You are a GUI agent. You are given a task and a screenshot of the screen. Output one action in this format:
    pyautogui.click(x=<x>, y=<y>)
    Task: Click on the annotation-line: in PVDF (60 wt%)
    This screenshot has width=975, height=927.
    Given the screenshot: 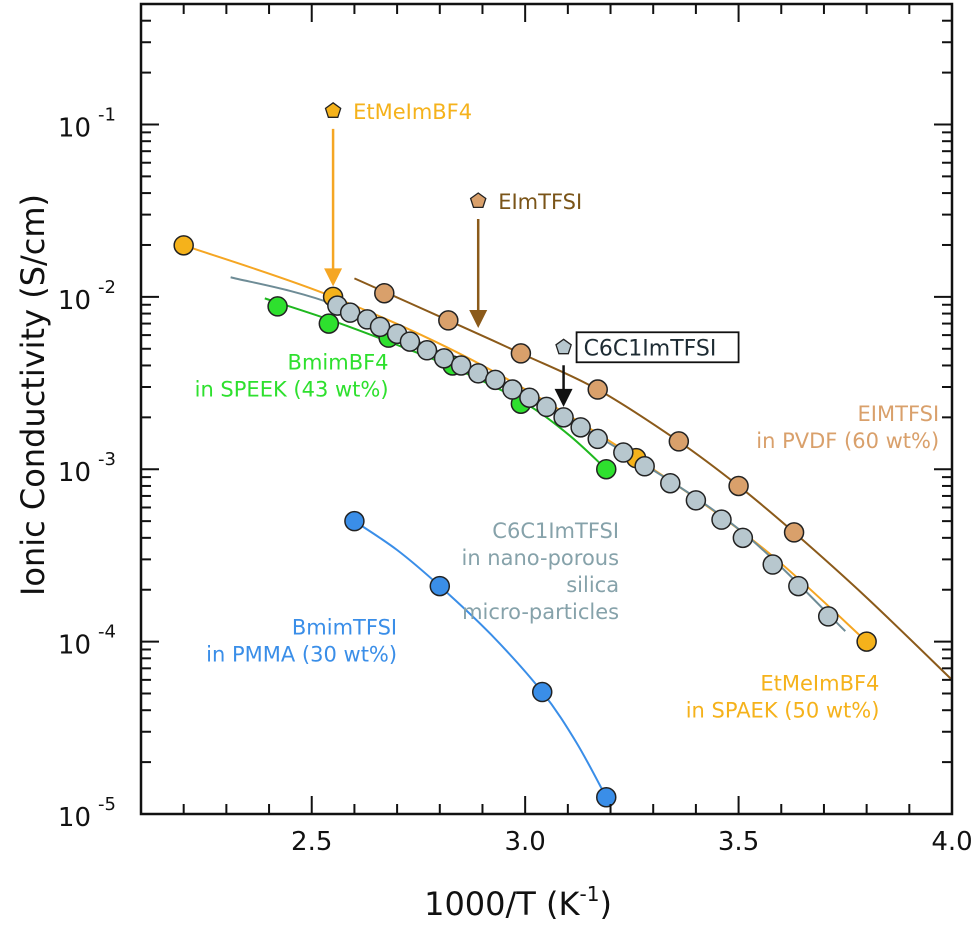 What is the action you would take?
    pyautogui.click(x=847, y=441)
    